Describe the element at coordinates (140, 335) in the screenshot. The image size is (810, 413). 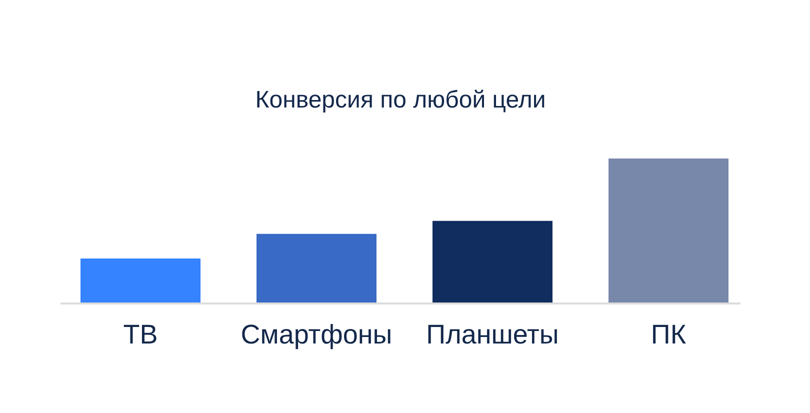
I see `x-tick-label: ТВ` at that location.